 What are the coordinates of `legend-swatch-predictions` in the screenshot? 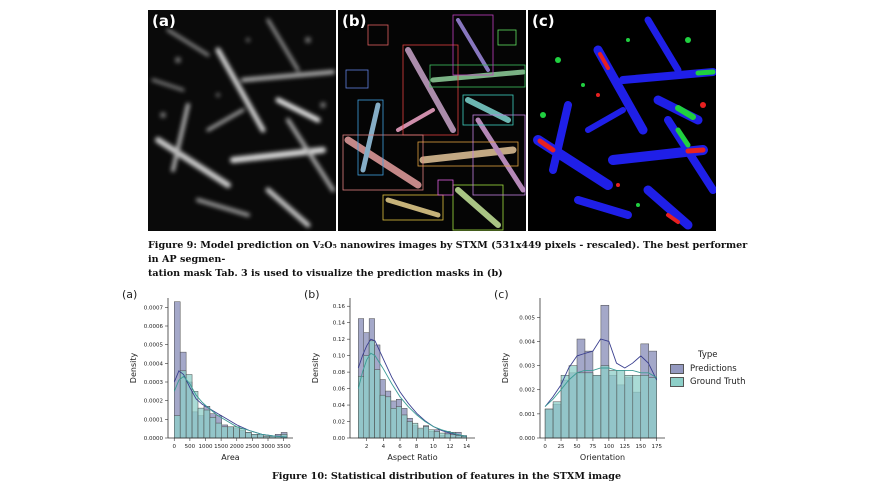 It's located at (677, 368).